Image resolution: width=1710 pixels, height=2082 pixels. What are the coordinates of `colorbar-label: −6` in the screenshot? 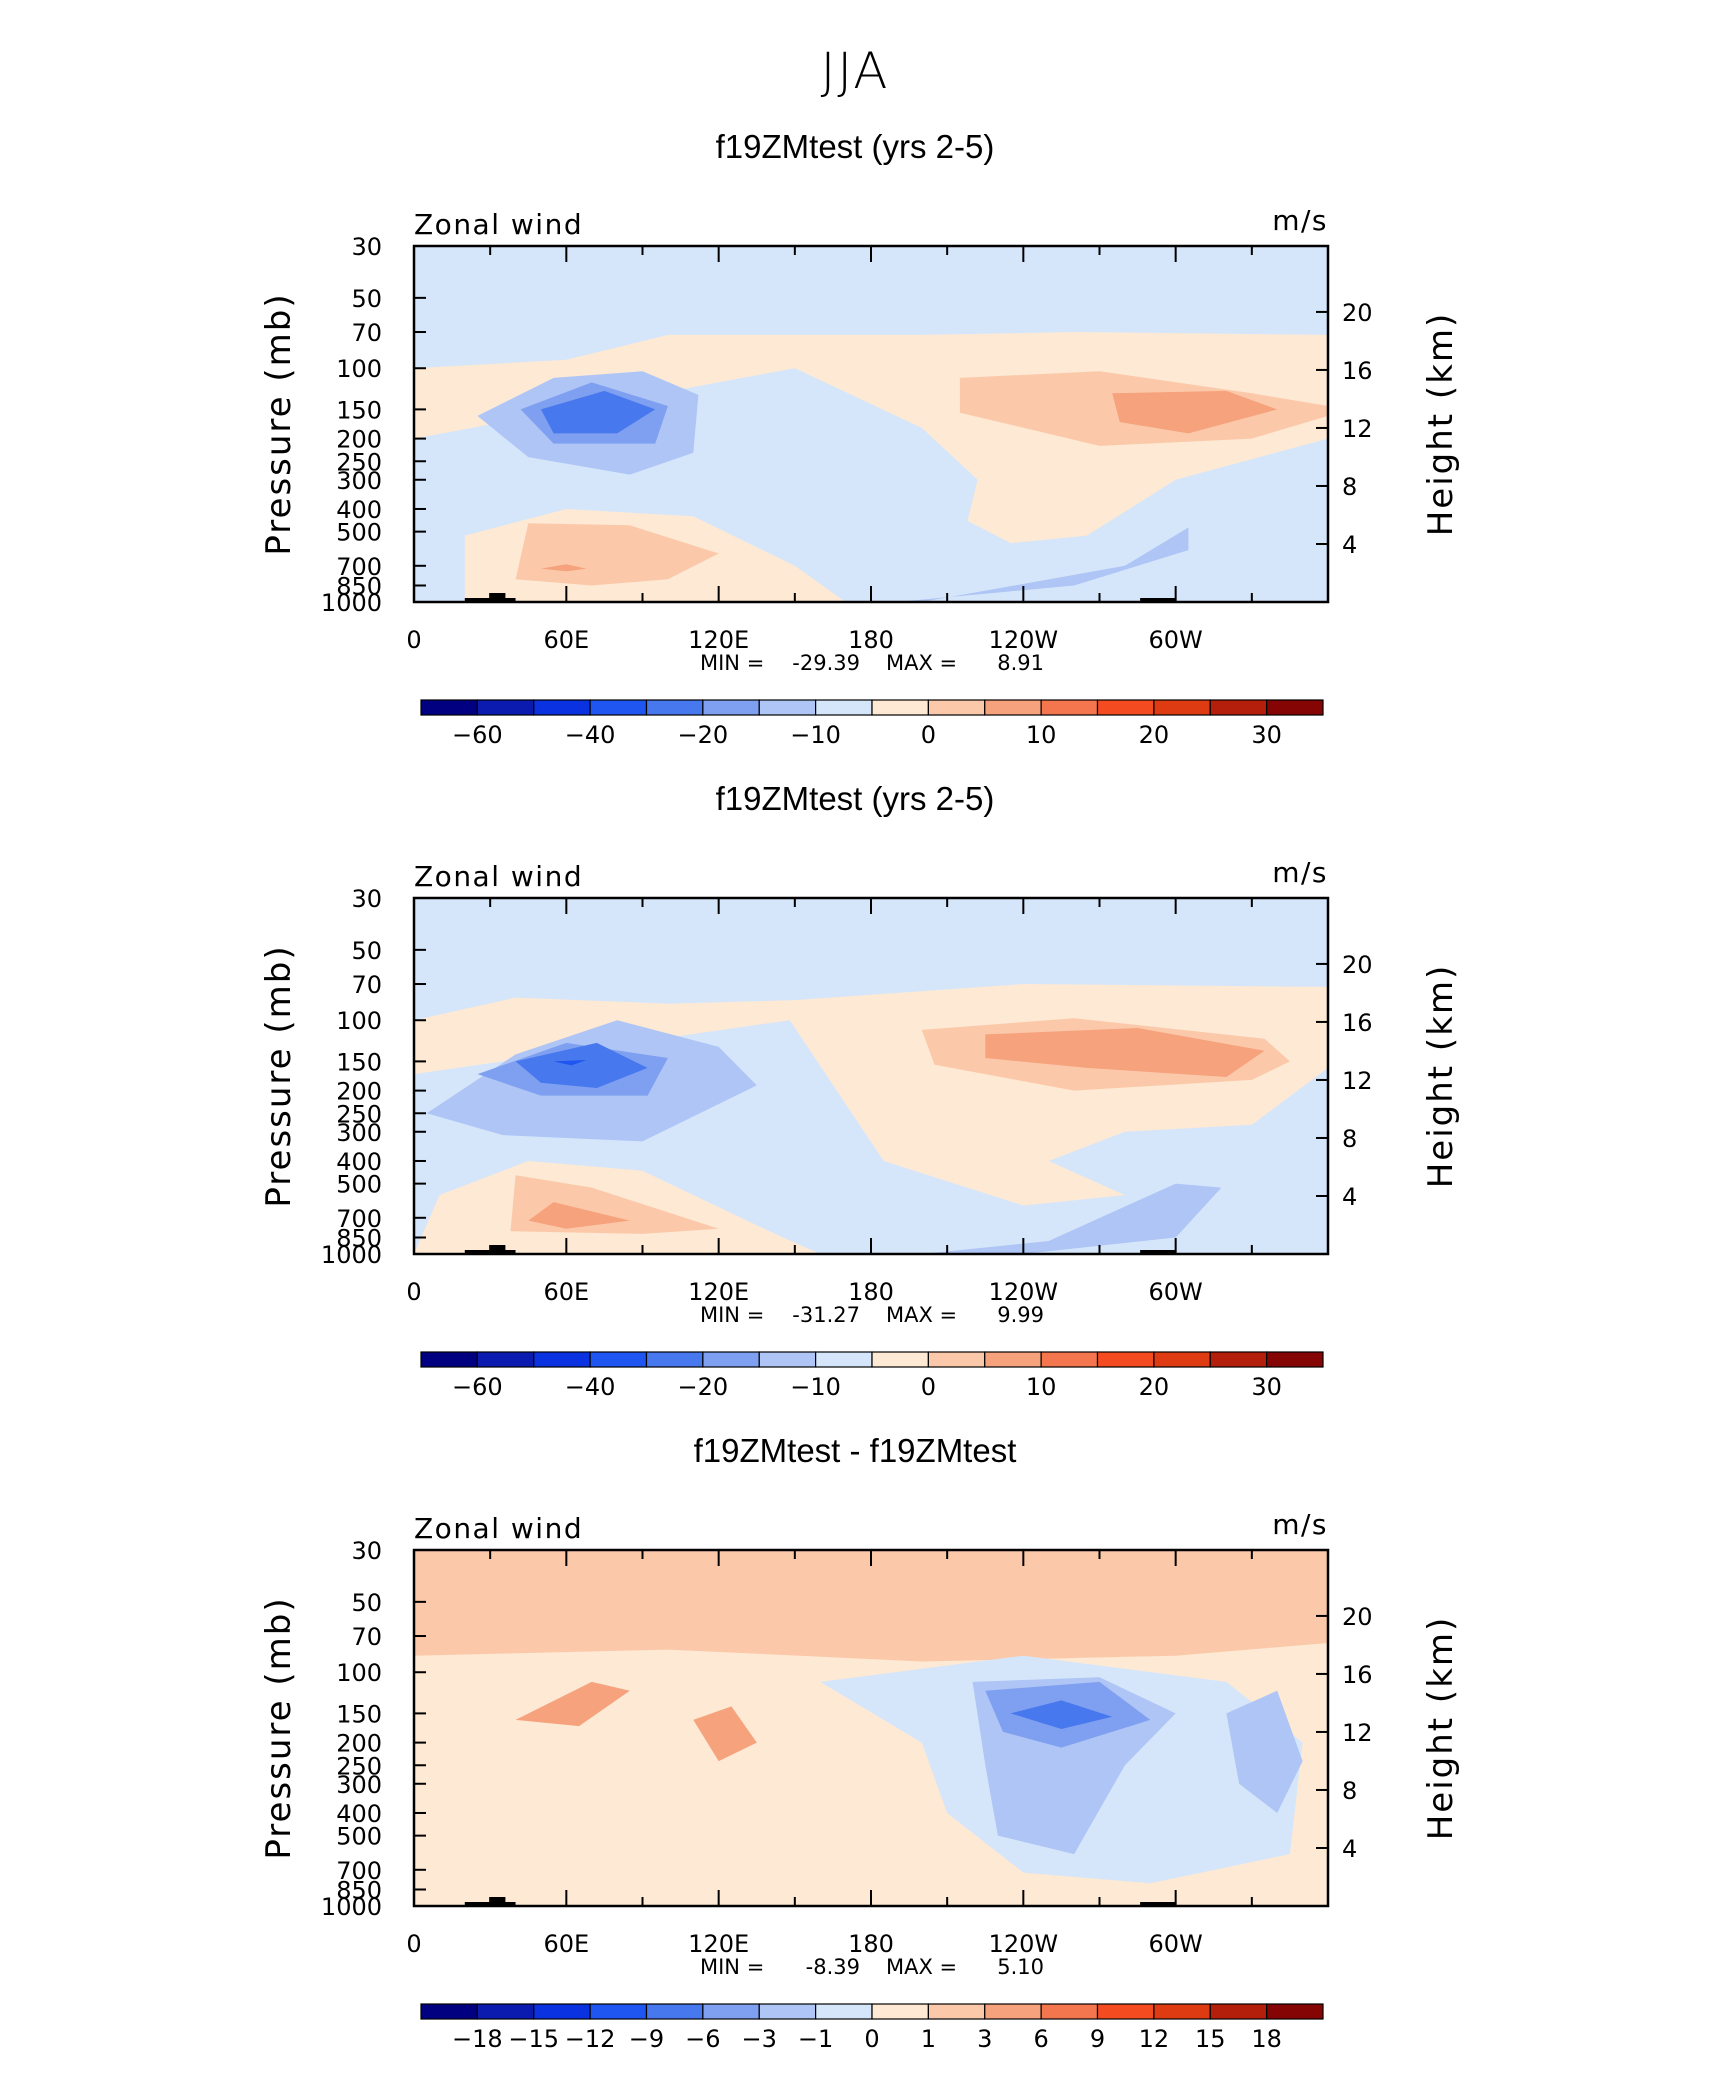 It's located at (702, 2038).